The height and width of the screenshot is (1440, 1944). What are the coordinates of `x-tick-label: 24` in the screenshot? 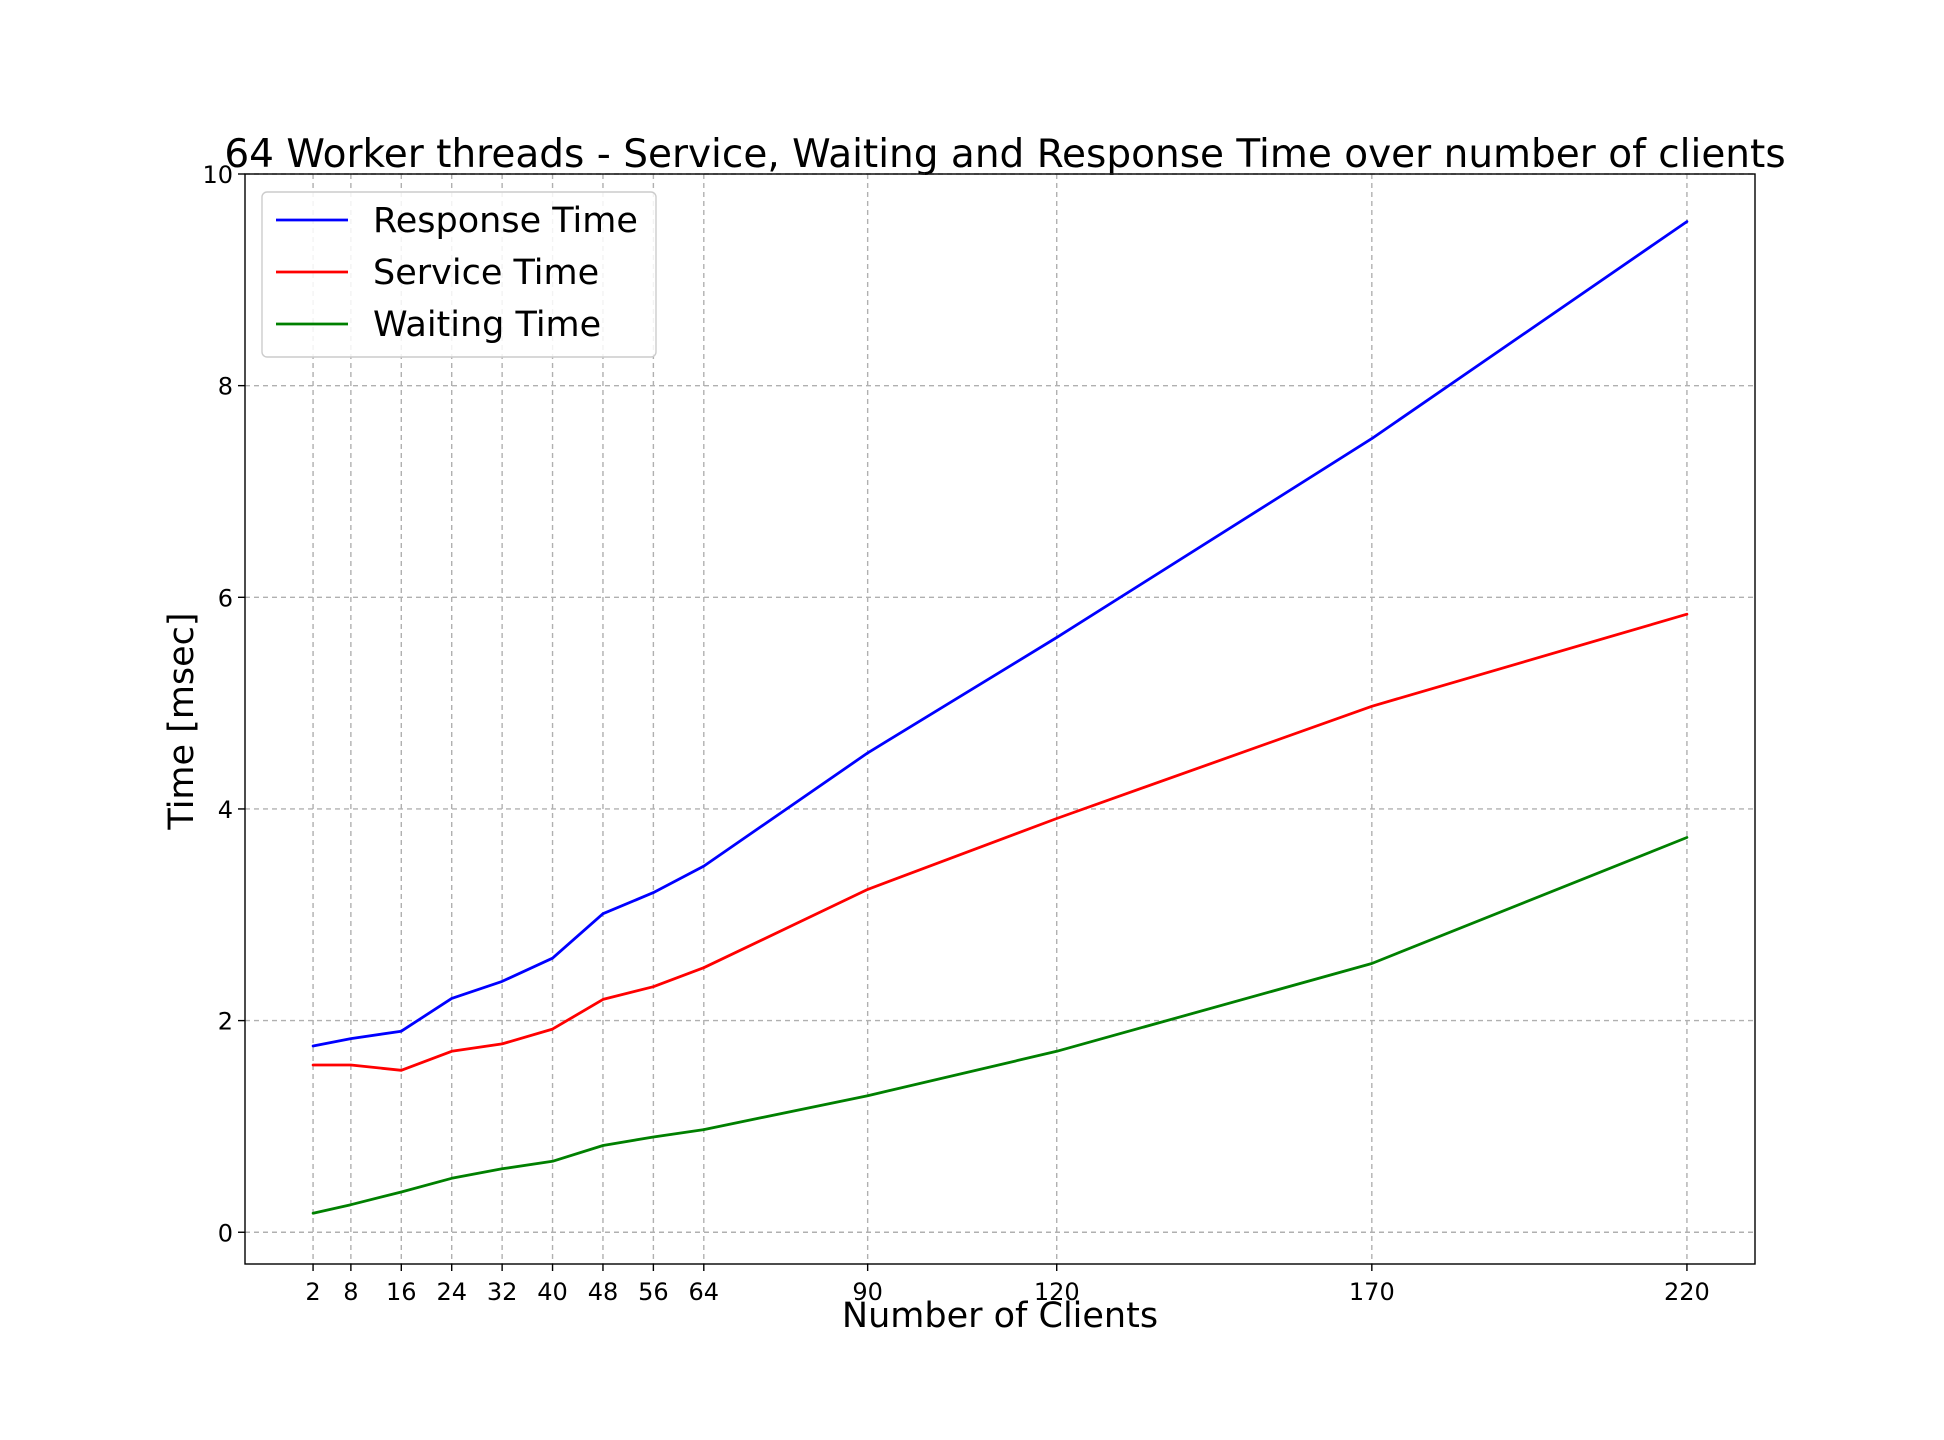 It's located at (451, 1292).